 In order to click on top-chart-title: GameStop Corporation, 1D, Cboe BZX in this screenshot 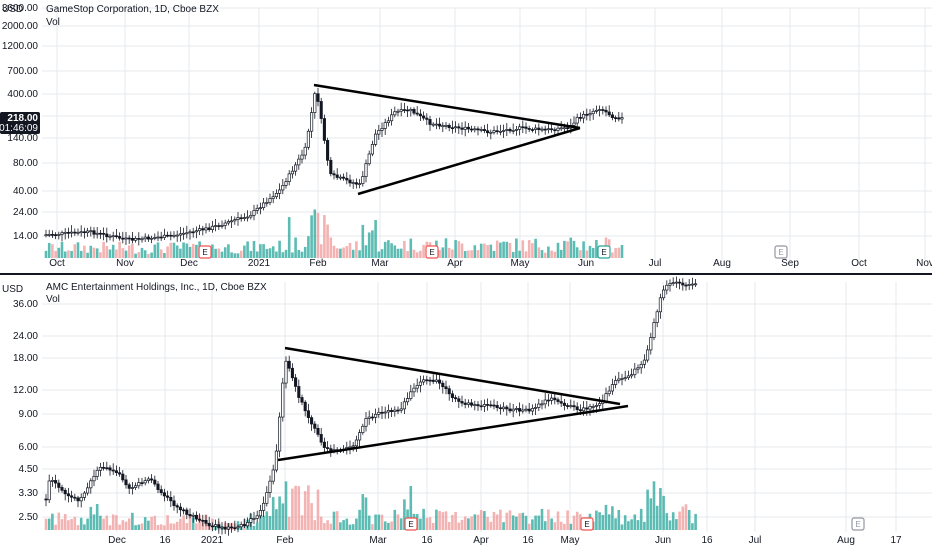, I will do `click(132, 9)`.